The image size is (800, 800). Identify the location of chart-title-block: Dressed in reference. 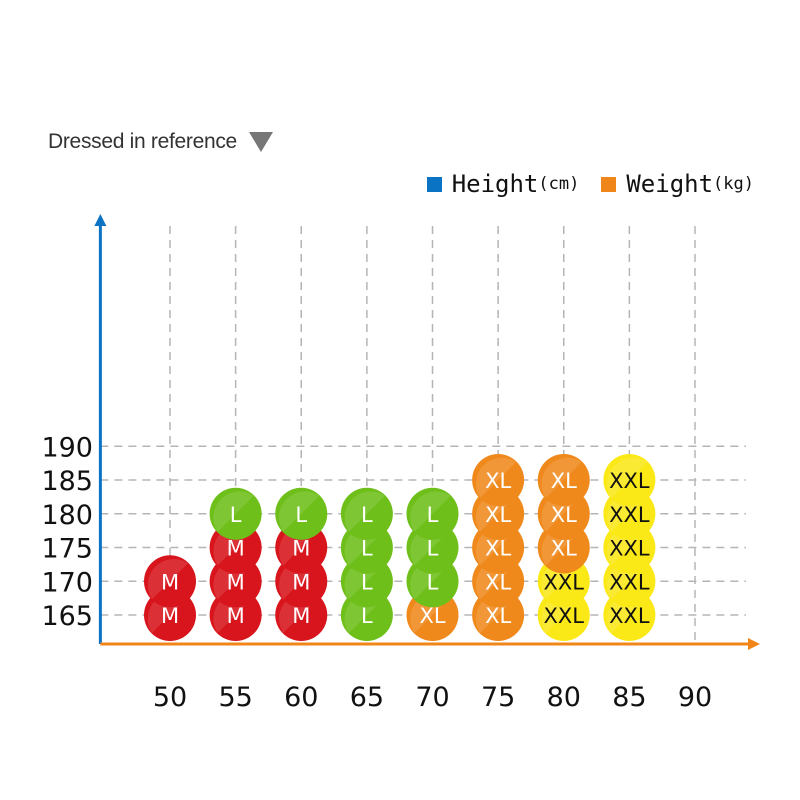
(160, 142).